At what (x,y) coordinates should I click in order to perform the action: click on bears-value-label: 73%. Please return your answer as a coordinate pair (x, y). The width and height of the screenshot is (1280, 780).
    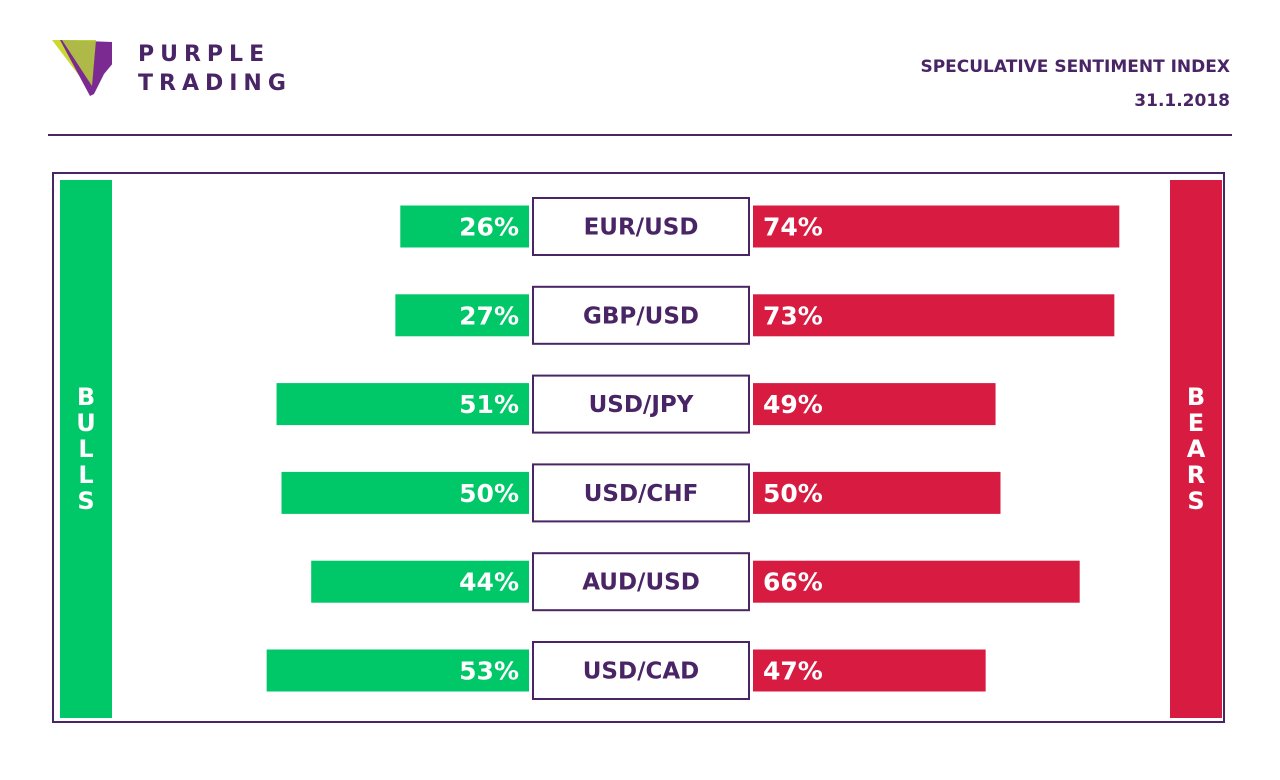
    Looking at the image, I should click on (793, 315).